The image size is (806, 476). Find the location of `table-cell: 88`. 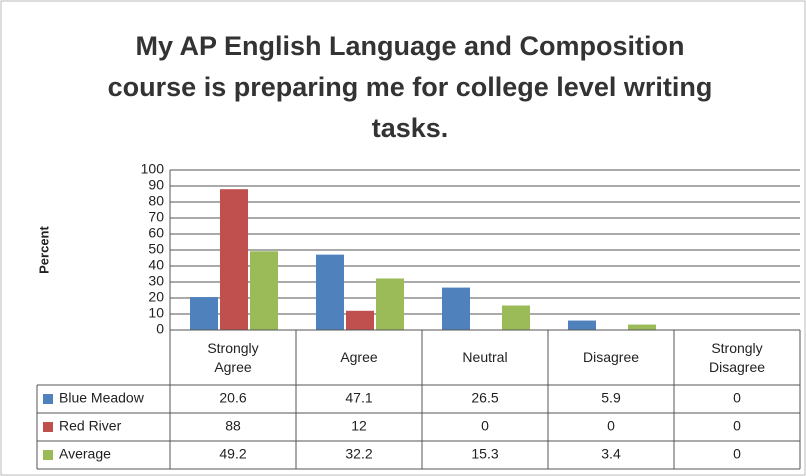

table-cell: 88 is located at coordinates (233, 426).